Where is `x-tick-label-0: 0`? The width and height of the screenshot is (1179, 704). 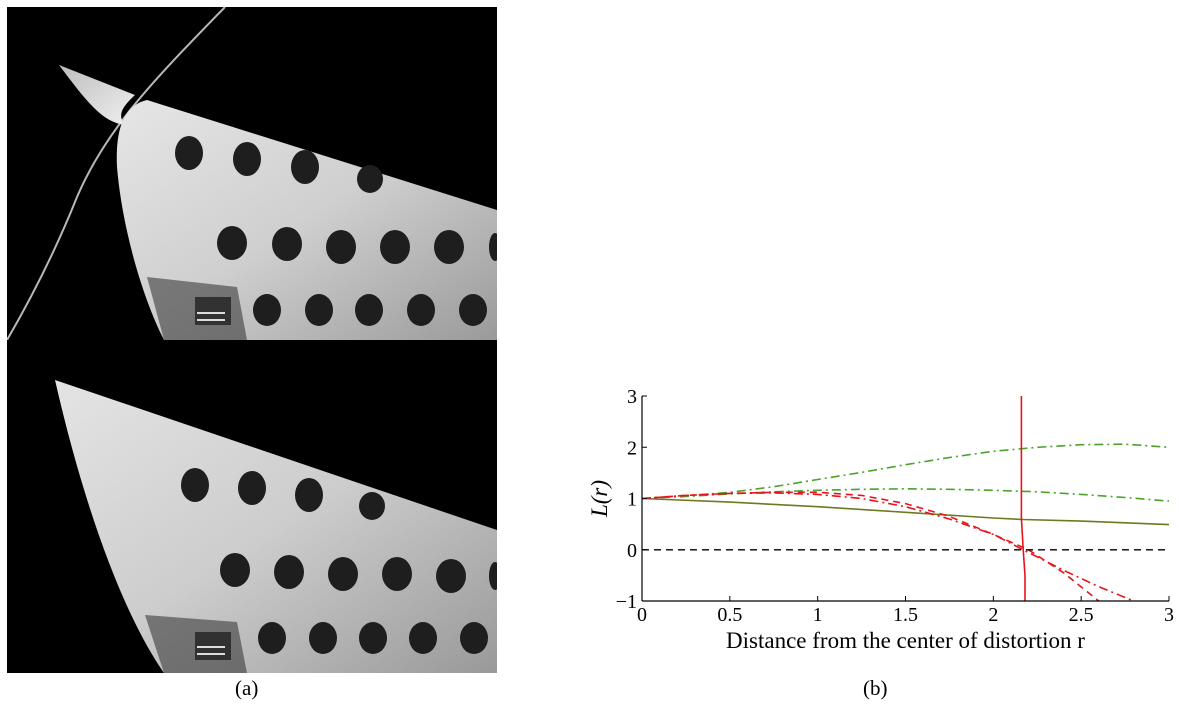
x-tick-label-0: 0 is located at coordinates (642, 615).